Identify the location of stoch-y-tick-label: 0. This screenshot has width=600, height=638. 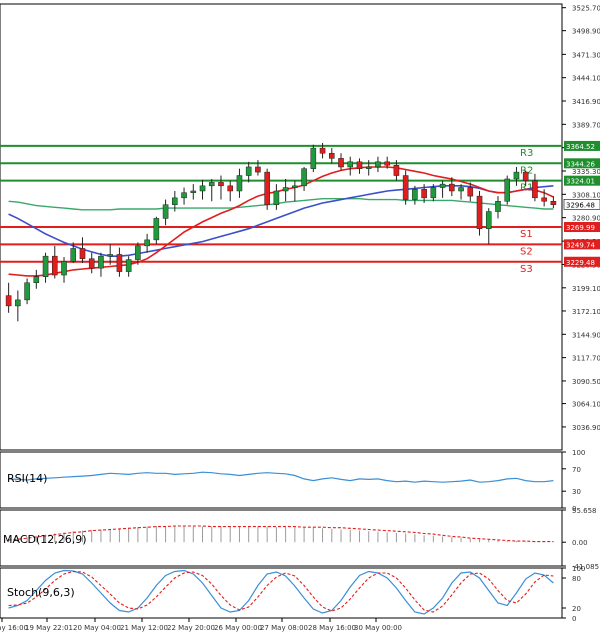
(574, 619).